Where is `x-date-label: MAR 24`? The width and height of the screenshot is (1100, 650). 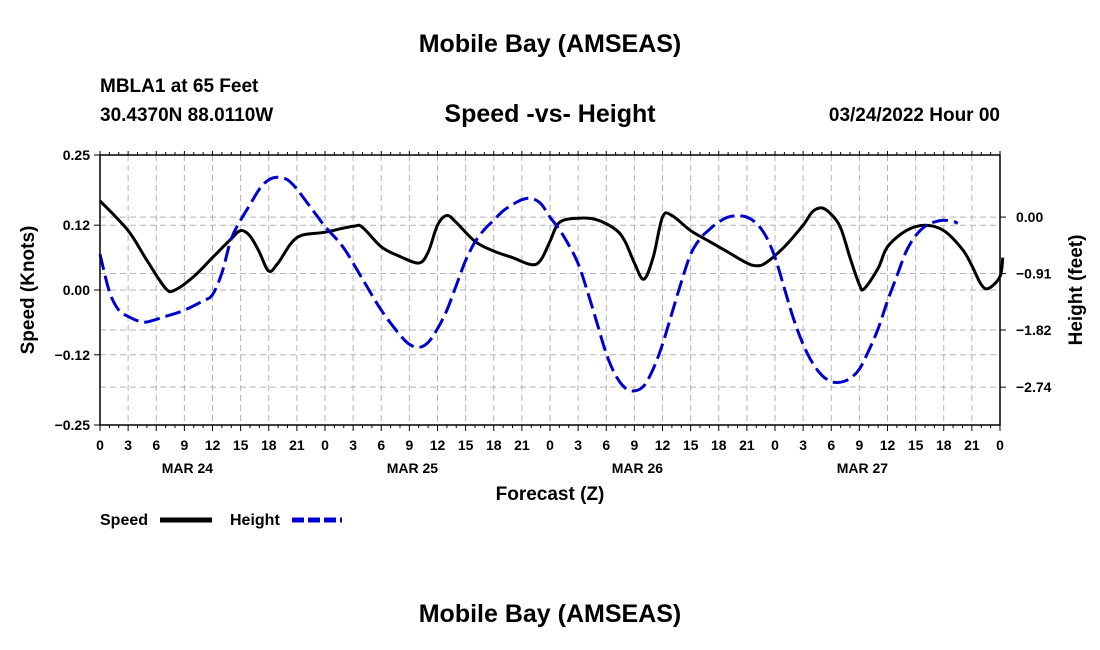 x-date-label: MAR 24 is located at coordinates (188, 468).